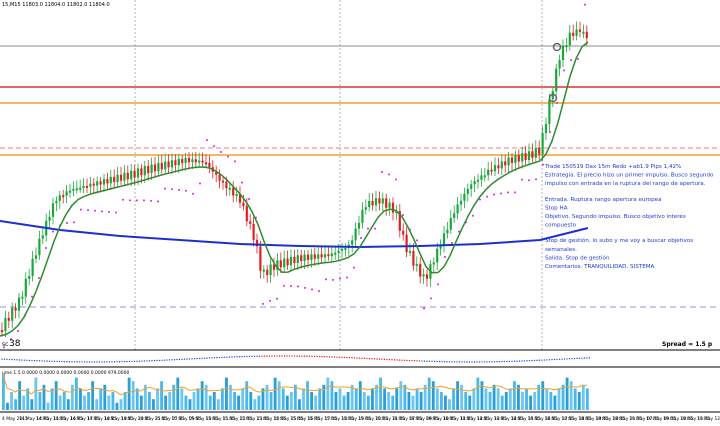 The height and width of the screenshot is (426, 720). I want to click on oscillator-pane, so click(360, 359).